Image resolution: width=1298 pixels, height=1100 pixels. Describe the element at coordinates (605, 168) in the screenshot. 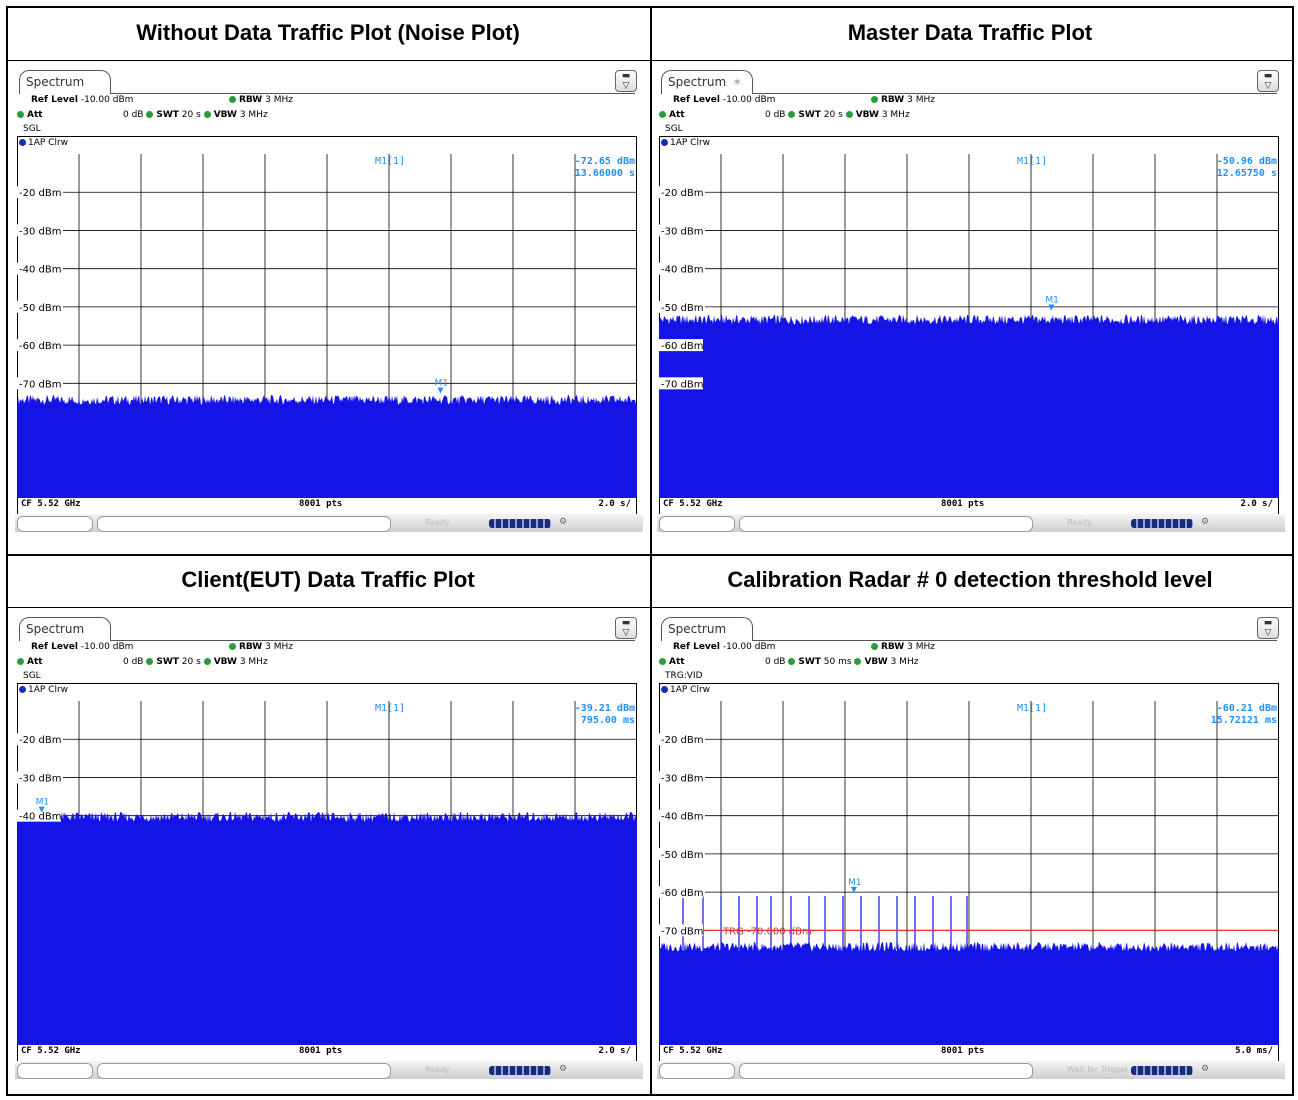

I see `marker-readout-values: -72.65 dBm 13.66000 s` at that location.